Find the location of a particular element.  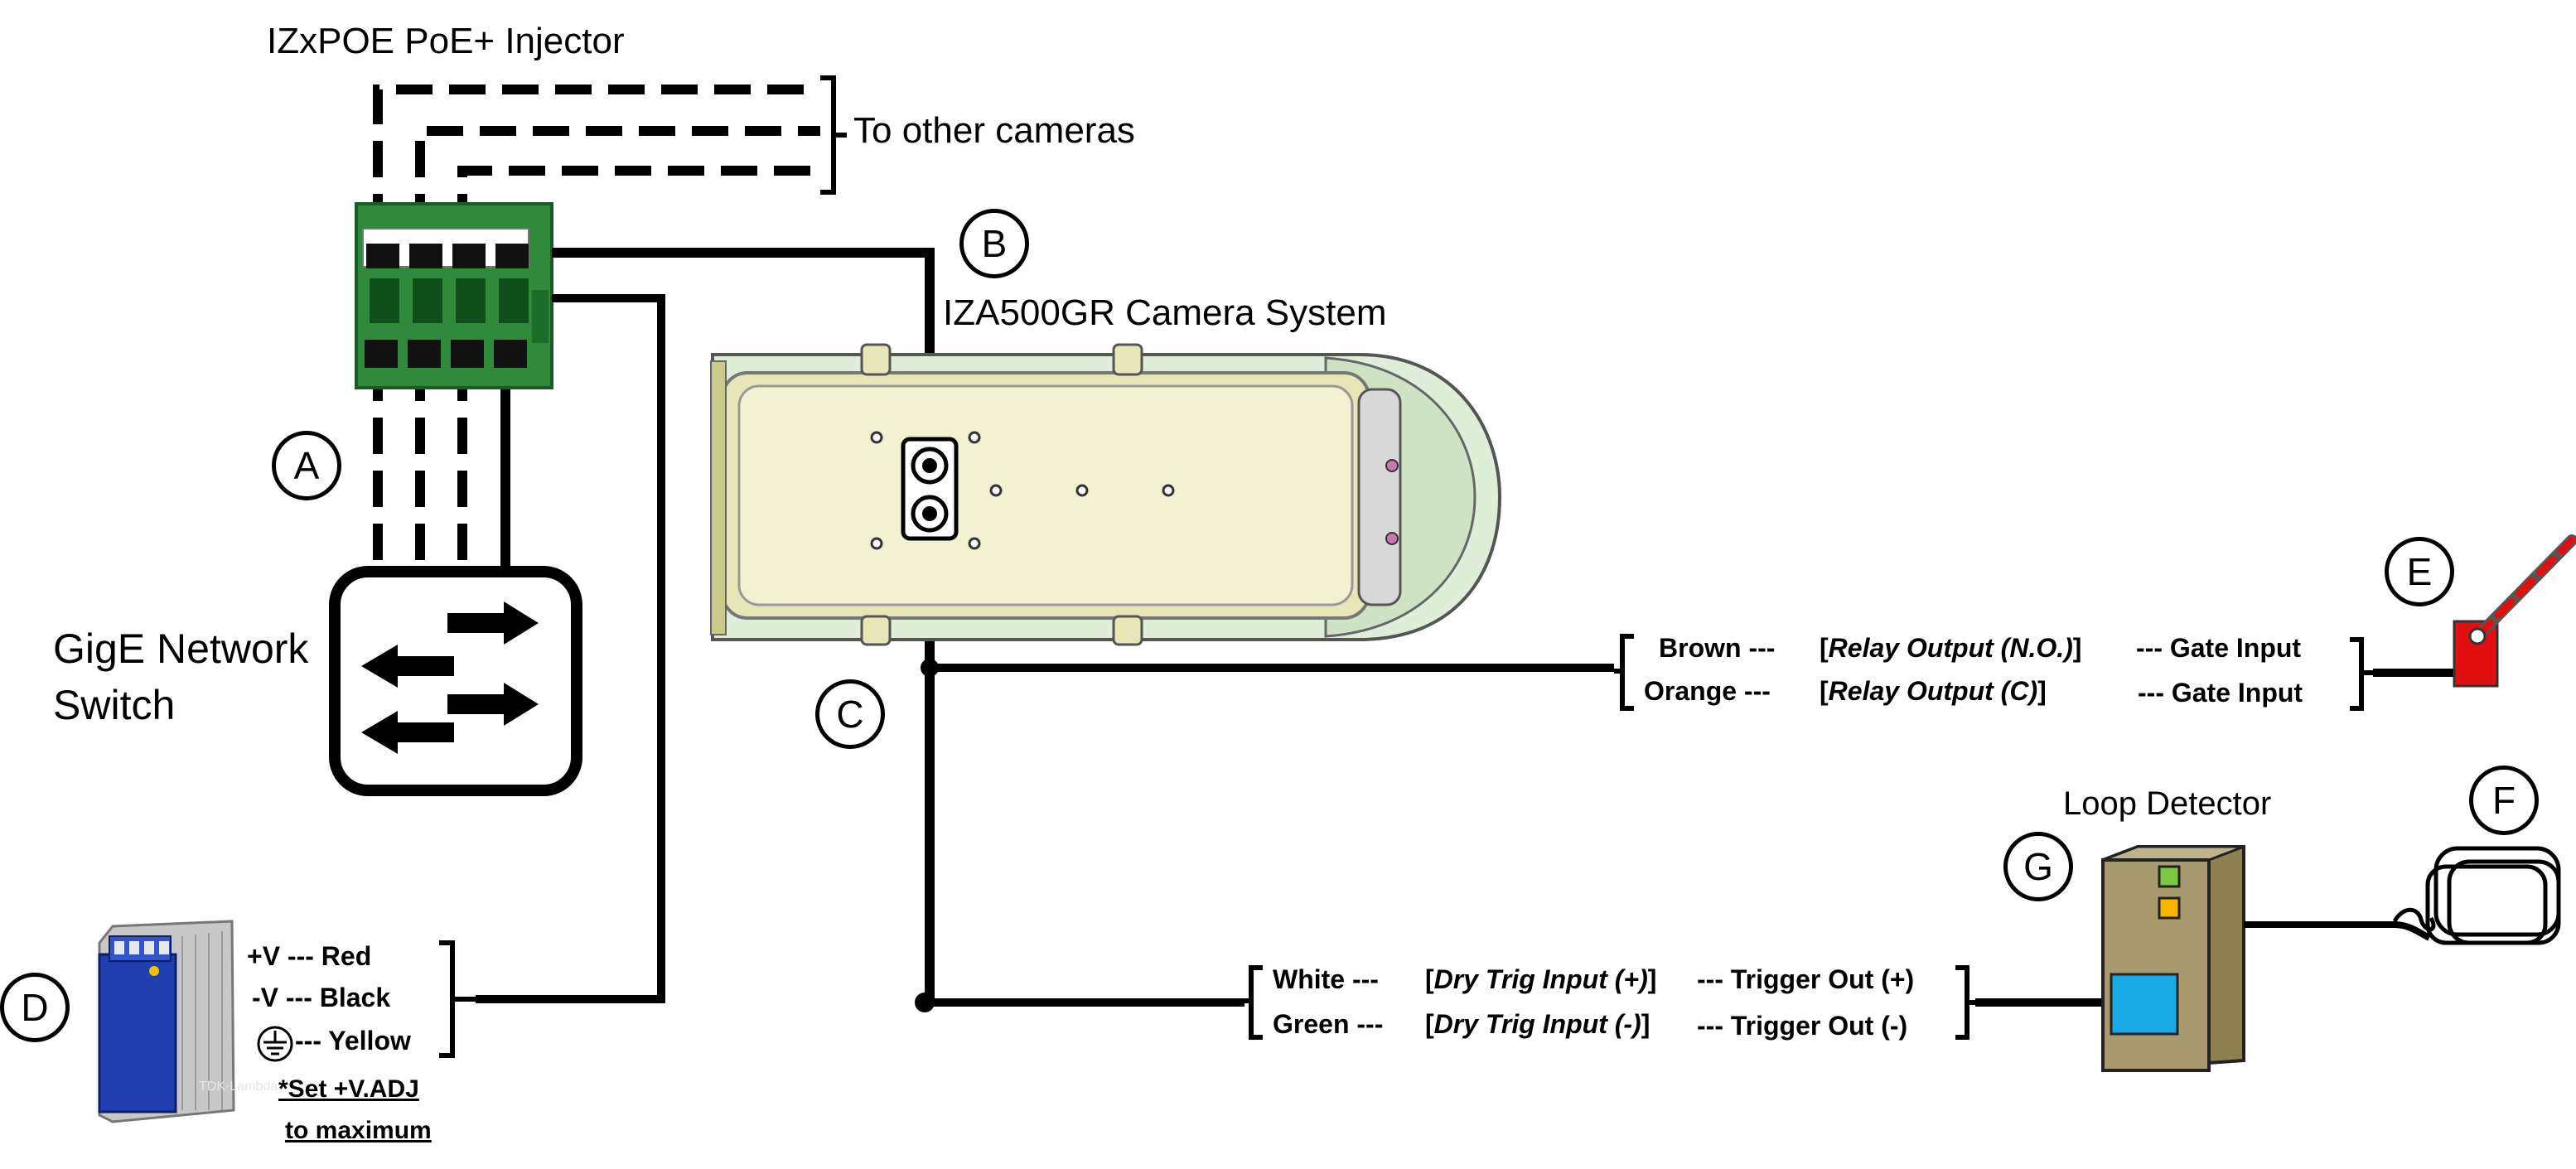

relay-function-text: Relay Output (C) is located at coordinates (1933, 691).